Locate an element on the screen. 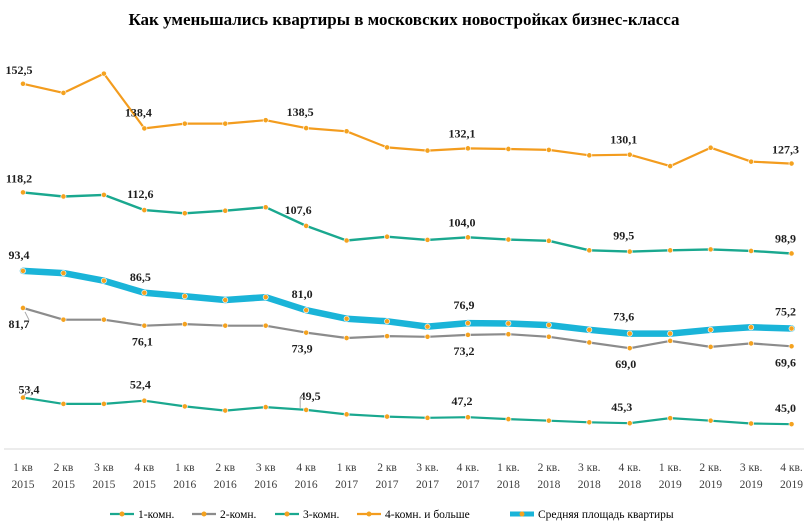 The image size is (808, 530). legend-marker-k1 is located at coordinates (122, 514).